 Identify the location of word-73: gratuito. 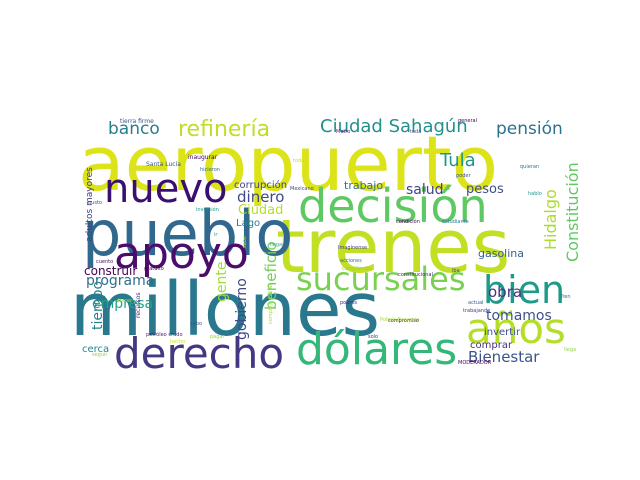
(154, 269).